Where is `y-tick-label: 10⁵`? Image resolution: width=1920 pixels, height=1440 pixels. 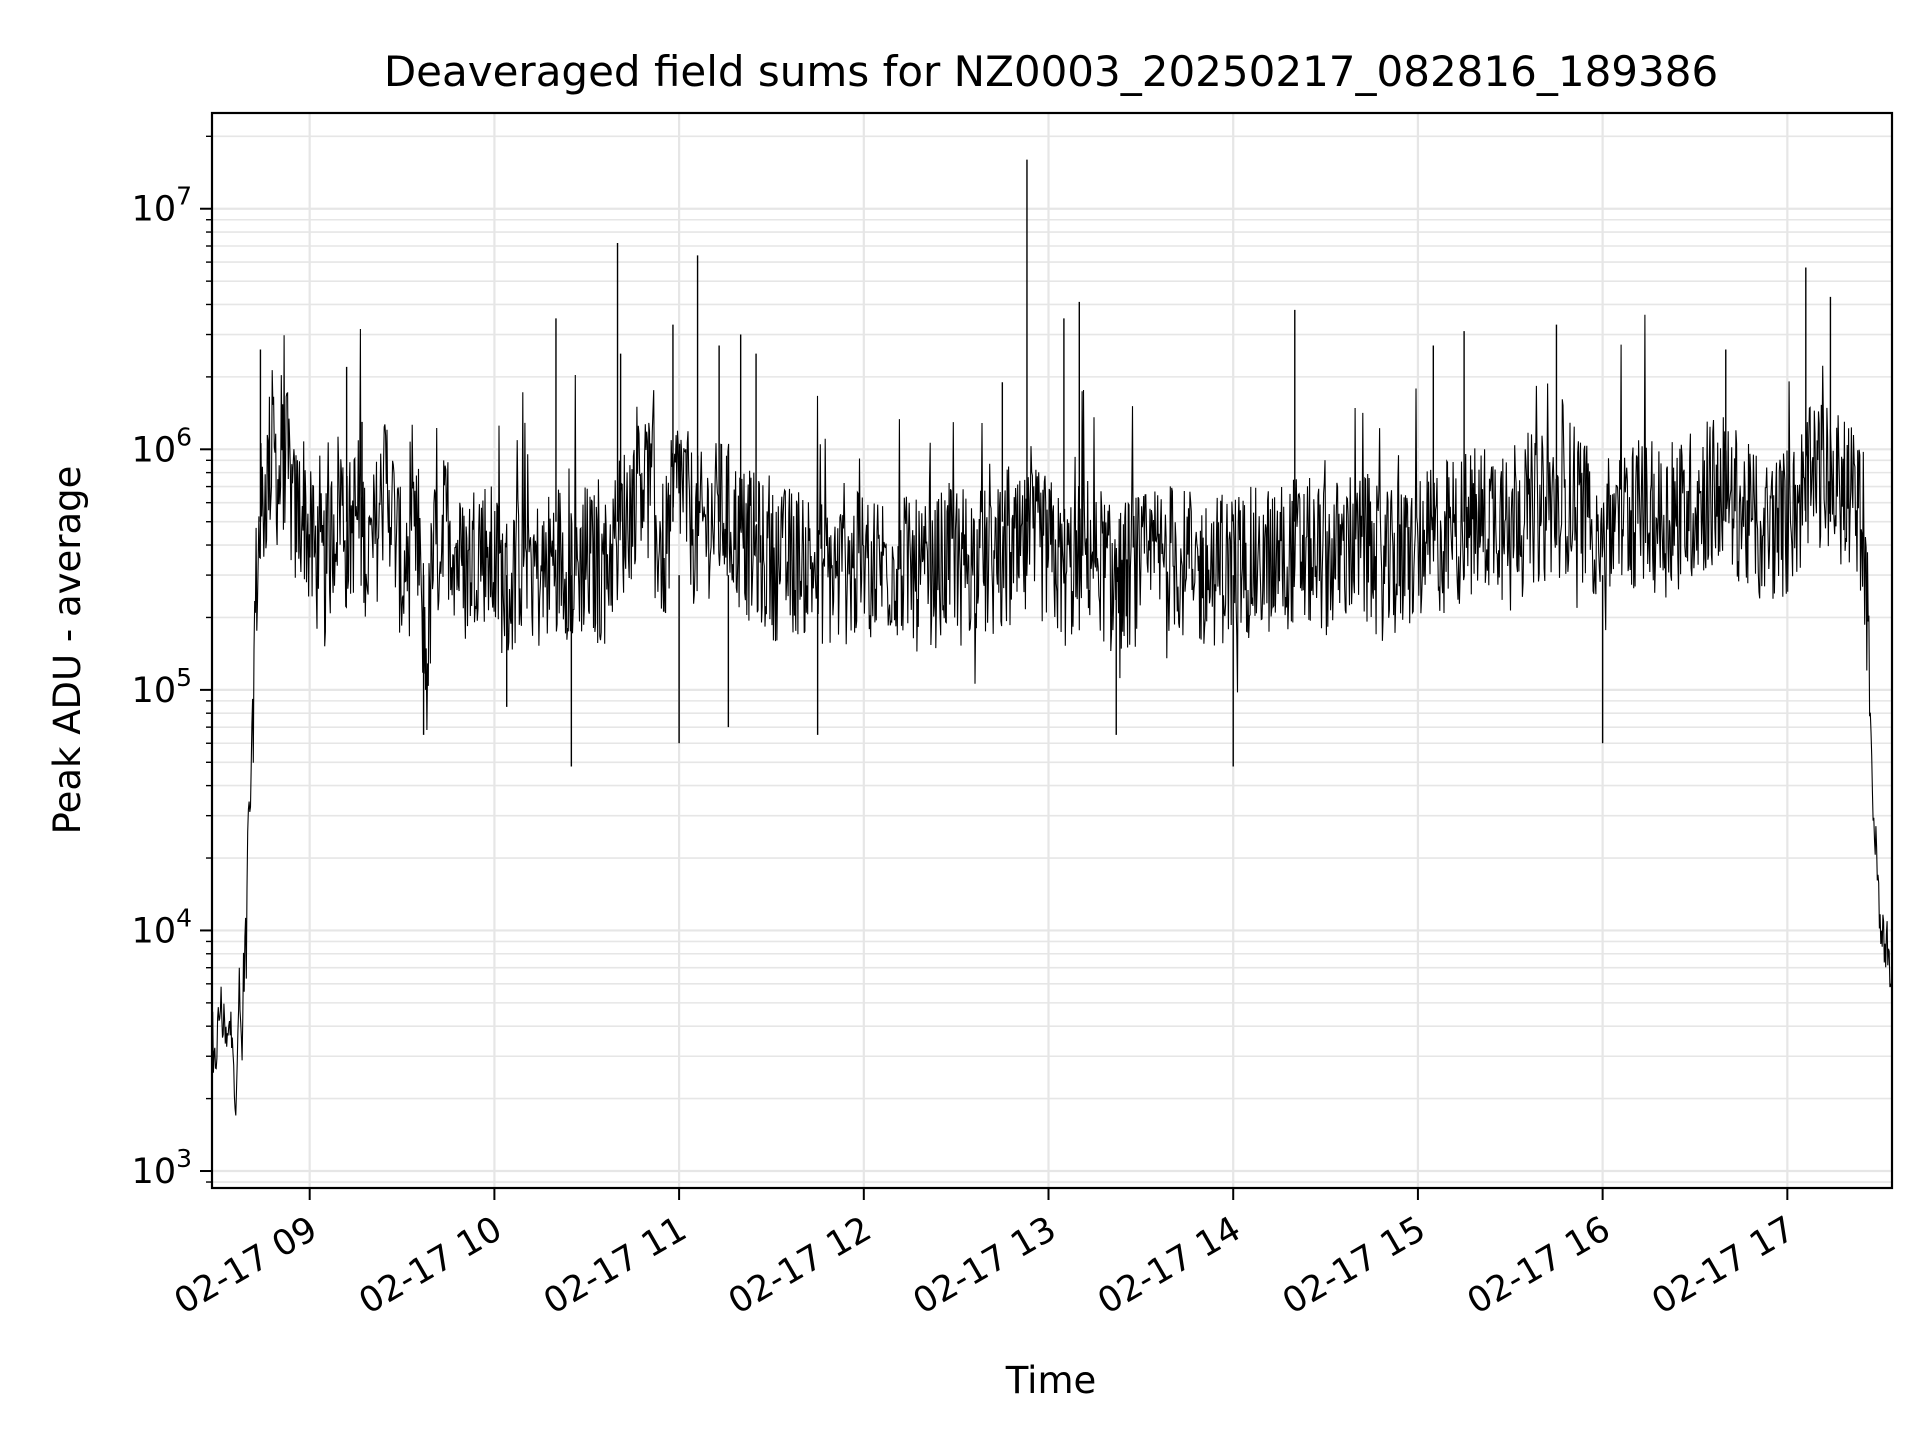
y-tick-label: 10⁵ is located at coordinates (162, 687).